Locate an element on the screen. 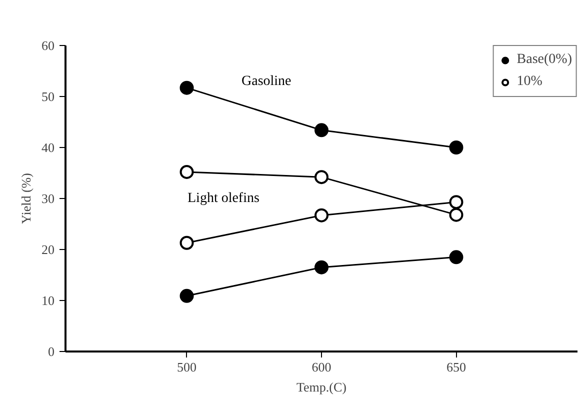 The height and width of the screenshot is (411, 579). legend-label: Base(0%) is located at coordinates (544, 60).